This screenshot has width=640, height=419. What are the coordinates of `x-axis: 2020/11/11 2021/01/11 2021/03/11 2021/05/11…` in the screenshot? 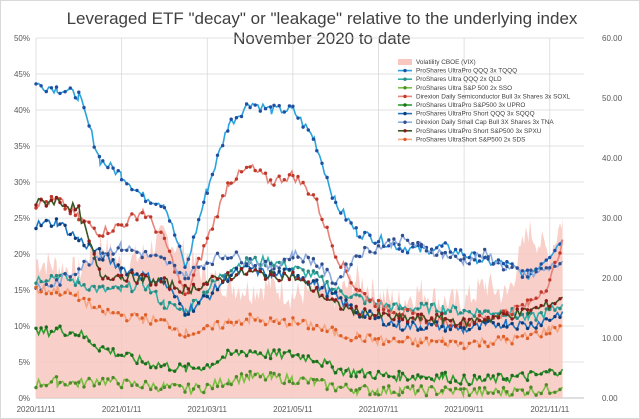 It's located at (293, 409).